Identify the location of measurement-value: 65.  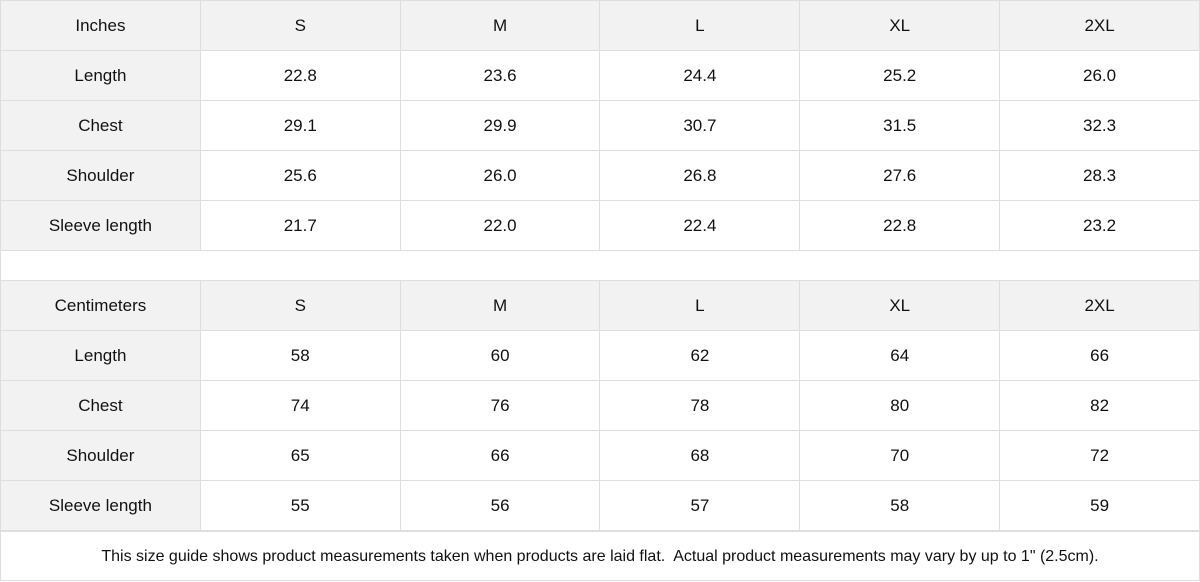
(300, 455).